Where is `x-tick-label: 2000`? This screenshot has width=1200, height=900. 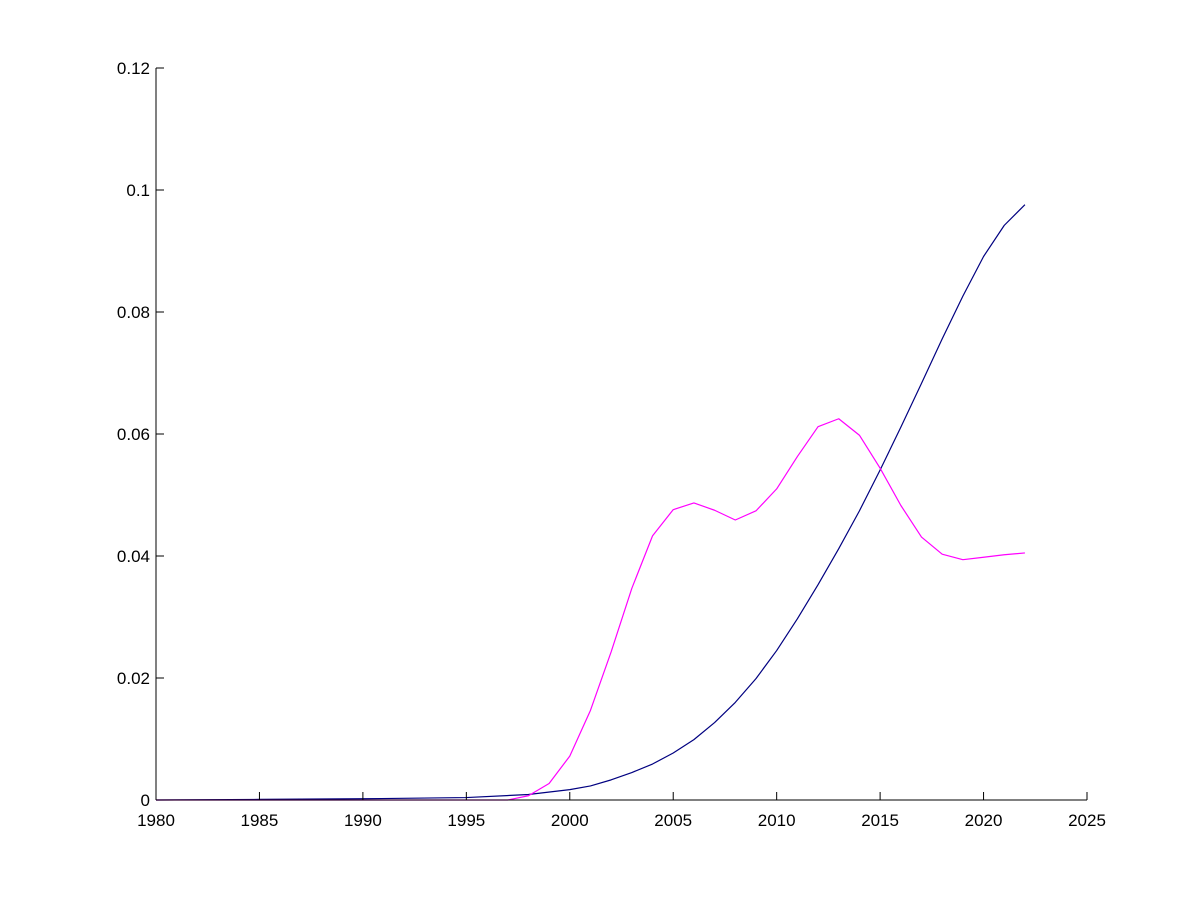 x-tick-label: 2000 is located at coordinates (570, 820).